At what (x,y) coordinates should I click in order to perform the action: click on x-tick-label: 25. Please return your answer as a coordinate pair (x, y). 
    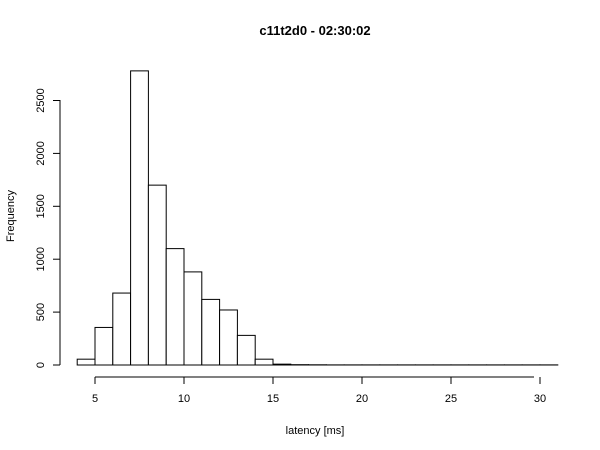
    Looking at the image, I should click on (451, 399).